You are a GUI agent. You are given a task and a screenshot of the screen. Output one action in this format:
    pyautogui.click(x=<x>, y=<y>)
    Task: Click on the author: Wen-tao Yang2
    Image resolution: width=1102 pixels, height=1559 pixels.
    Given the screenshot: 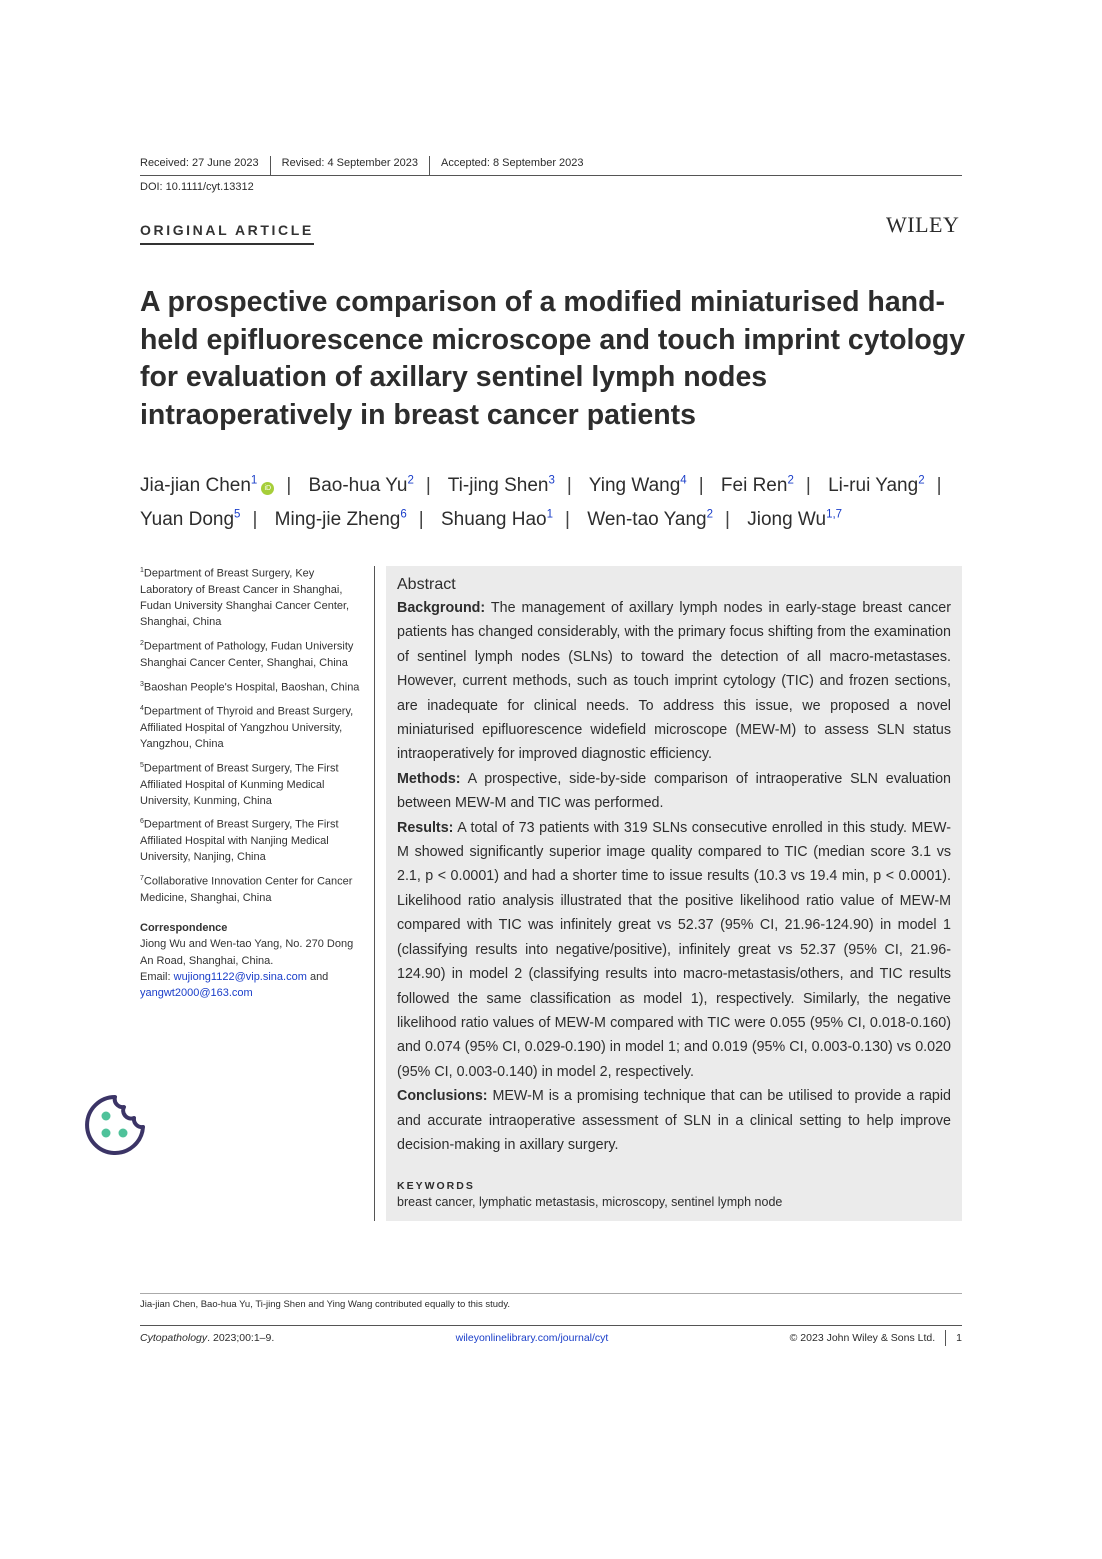 What is the action you would take?
    pyautogui.click(x=650, y=519)
    